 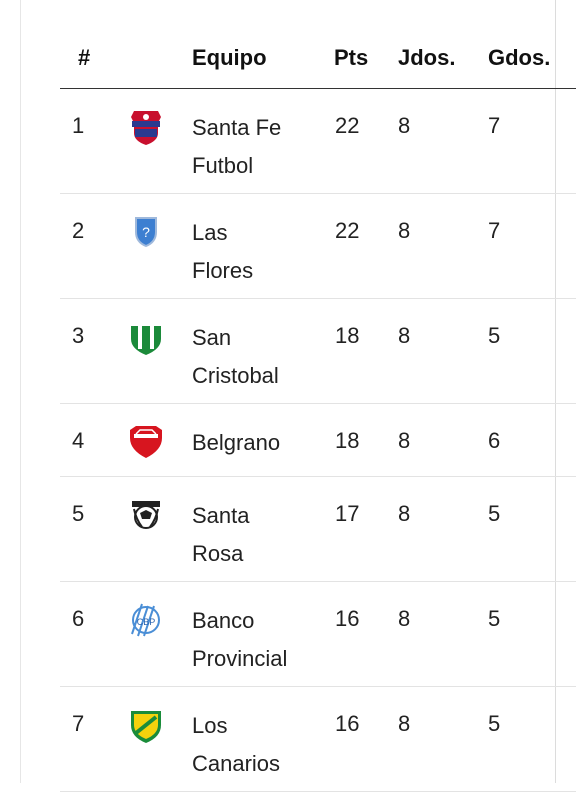 I want to click on row-position: 7, so click(x=78, y=723).